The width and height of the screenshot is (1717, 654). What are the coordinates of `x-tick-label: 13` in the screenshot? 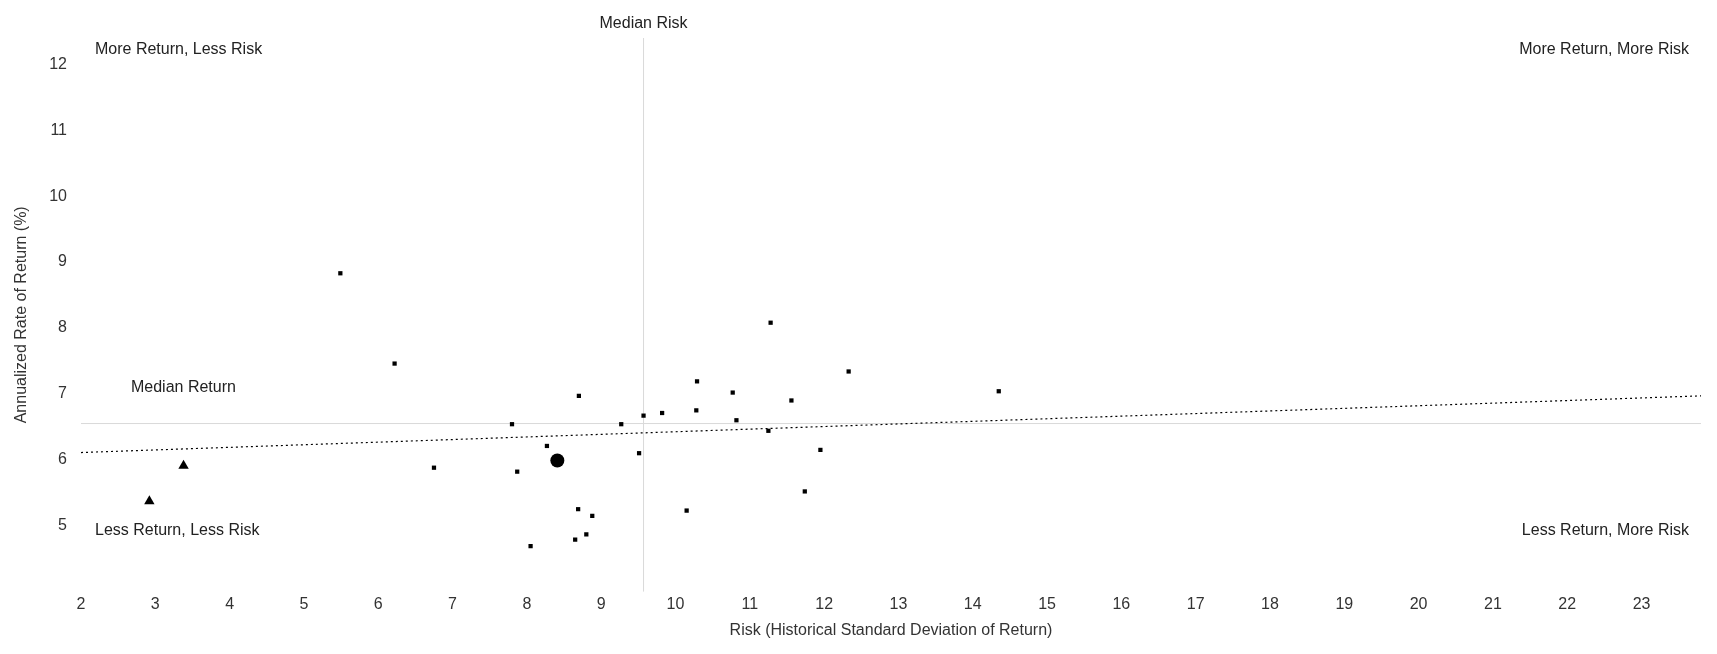 It's located at (898, 603).